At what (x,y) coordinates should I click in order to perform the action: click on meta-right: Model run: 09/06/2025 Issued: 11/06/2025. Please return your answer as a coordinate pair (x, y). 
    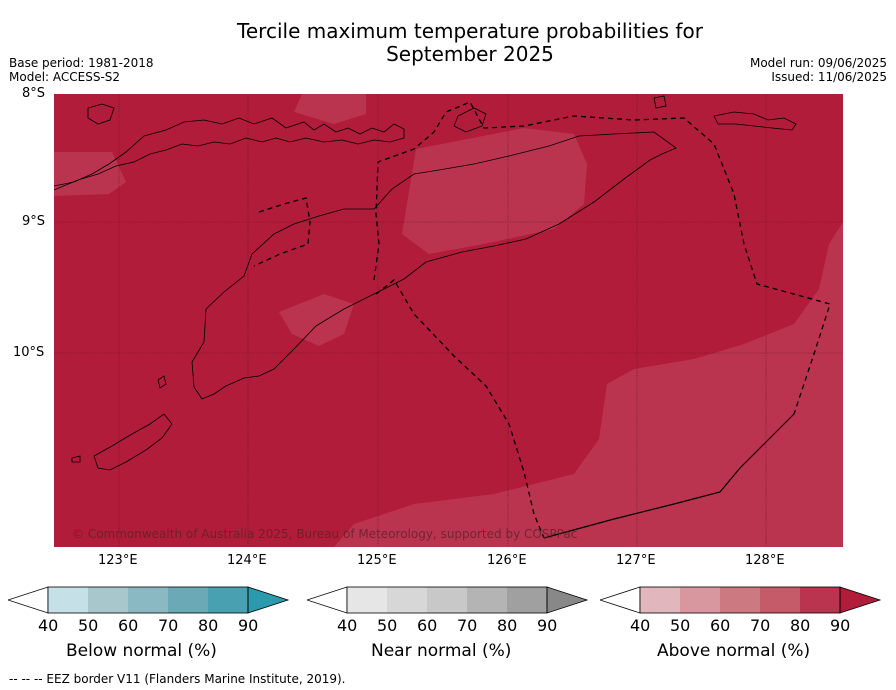
    Looking at the image, I should click on (818, 70).